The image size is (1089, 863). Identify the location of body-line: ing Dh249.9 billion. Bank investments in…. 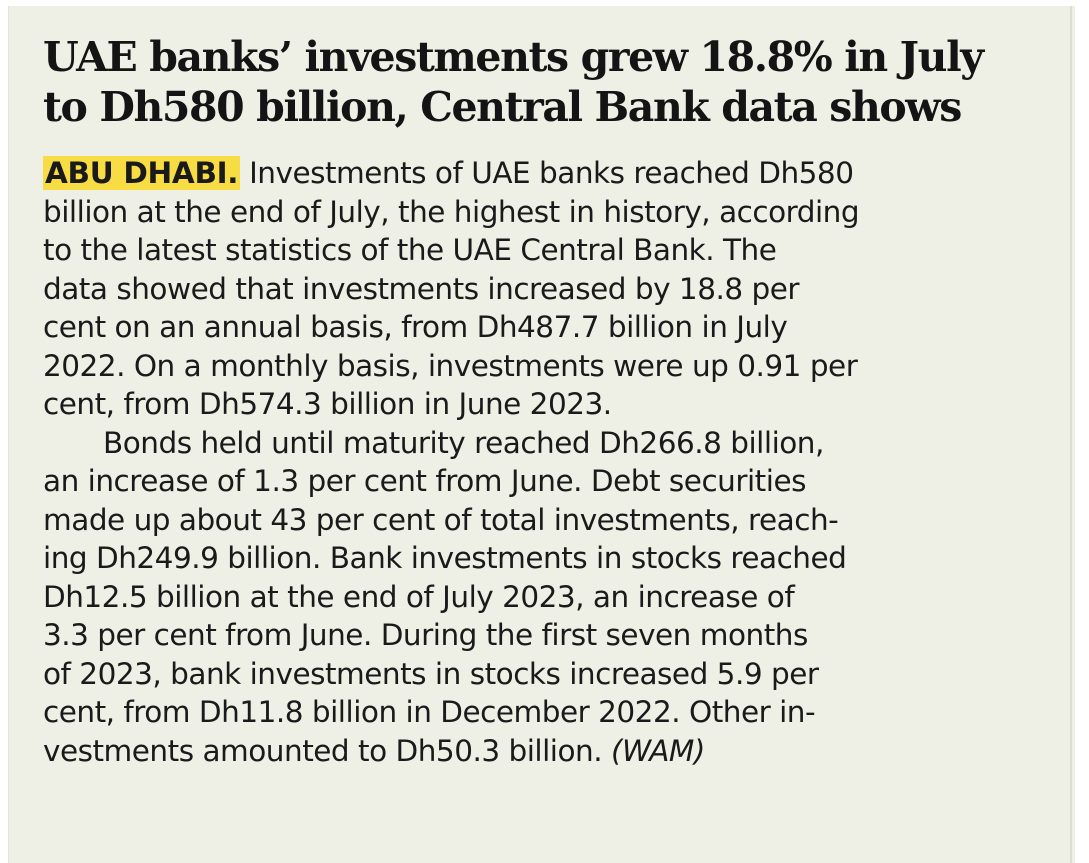
(445, 558).